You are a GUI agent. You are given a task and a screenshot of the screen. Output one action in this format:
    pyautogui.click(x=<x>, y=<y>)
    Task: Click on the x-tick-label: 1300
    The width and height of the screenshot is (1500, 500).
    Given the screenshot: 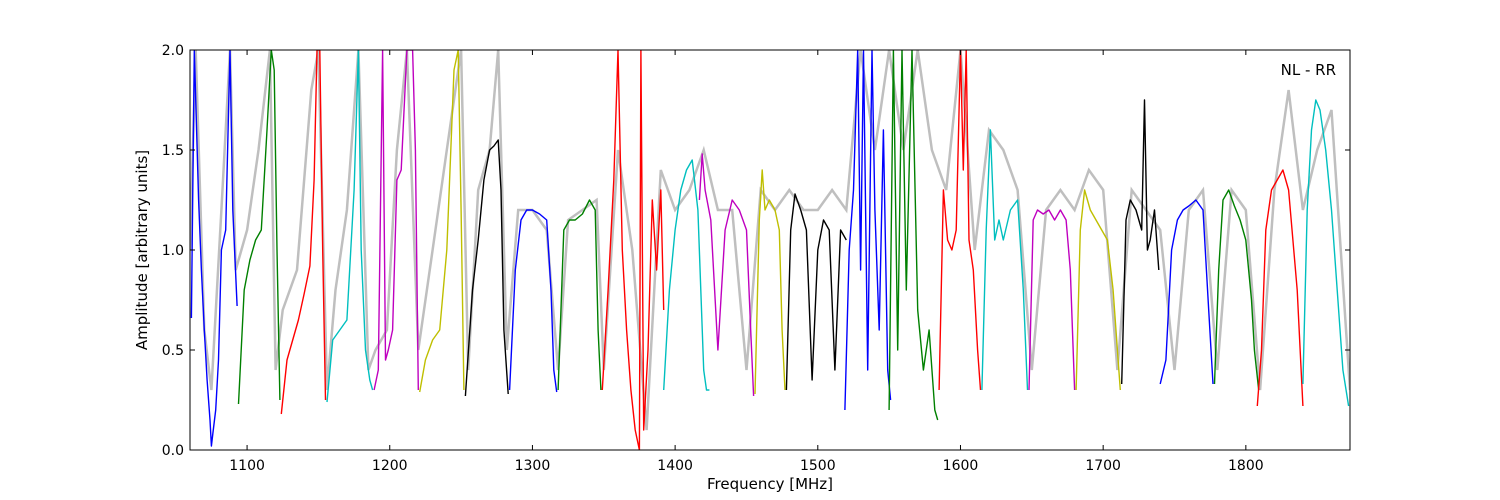 What is the action you would take?
    pyautogui.click(x=533, y=466)
    